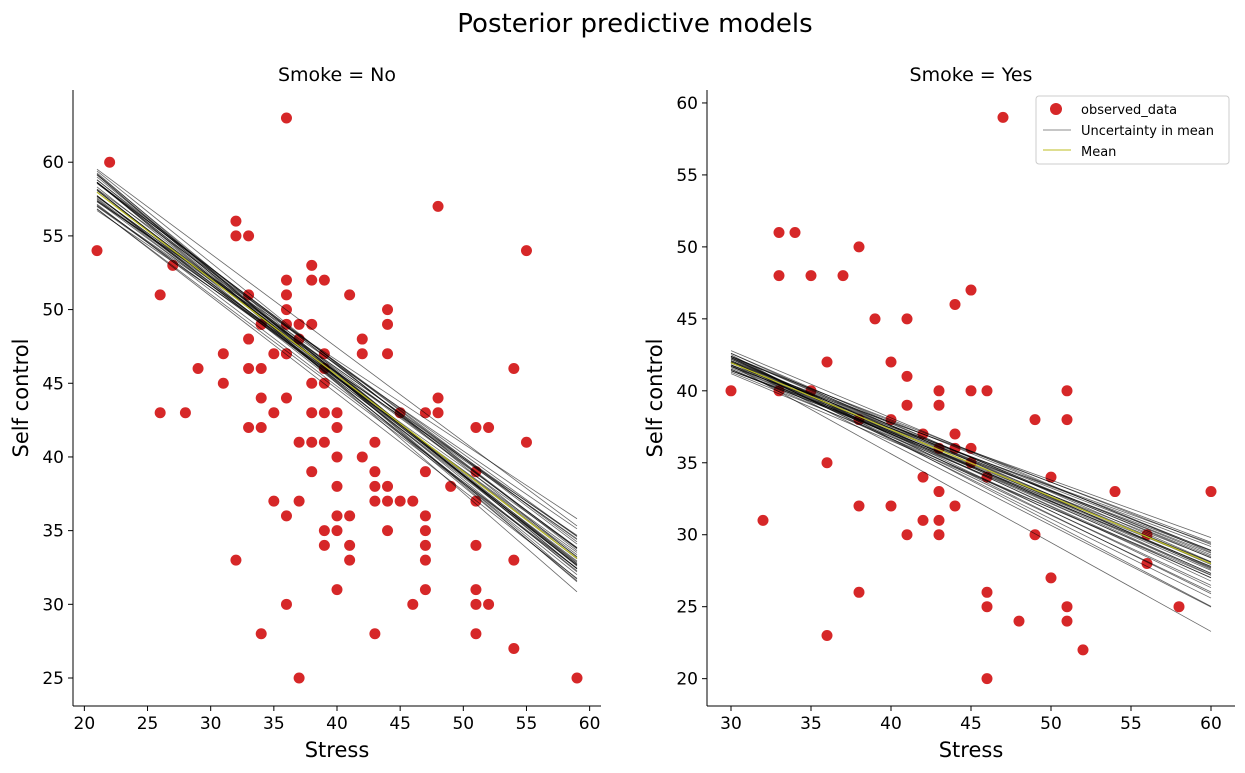  I want to click on x-tick-label: 60, so click(590, 724).